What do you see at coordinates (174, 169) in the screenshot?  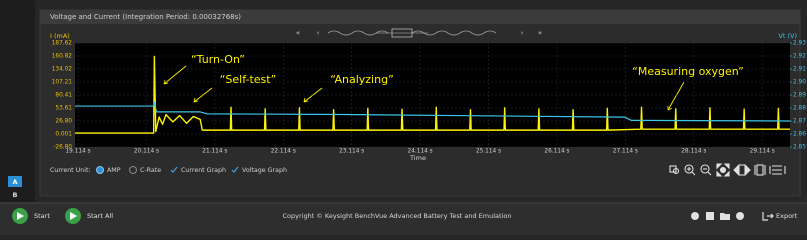 I see `checkbox-current` at bounding box center [174, 169].